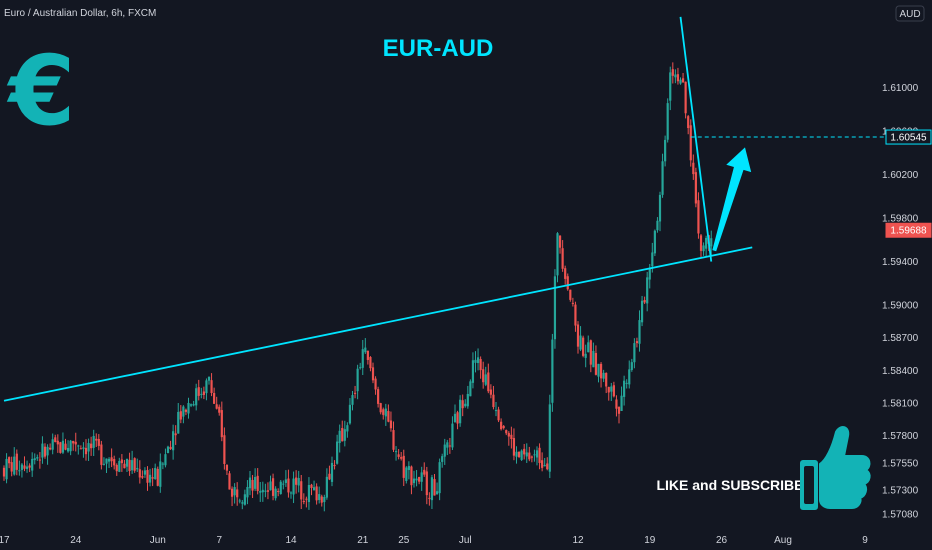 The image size is (932, 550). I want to click on y-tick-label: 1.58700, so click(900, 338).